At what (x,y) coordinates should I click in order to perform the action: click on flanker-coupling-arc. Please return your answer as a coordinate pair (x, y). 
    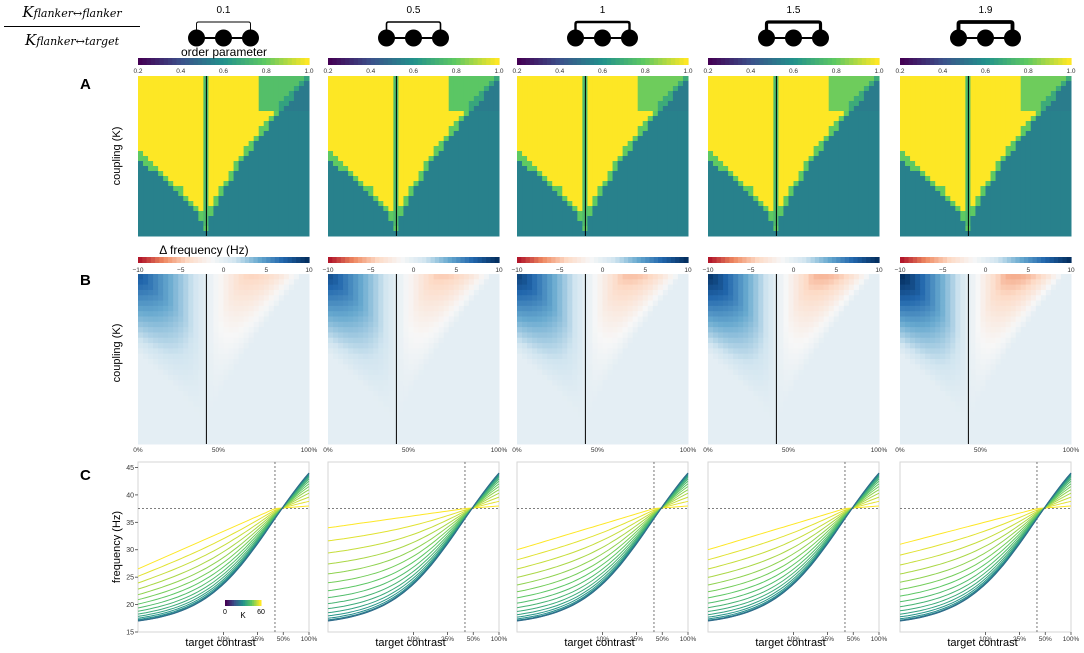
    Looking at the image, I should click on (793, 28).